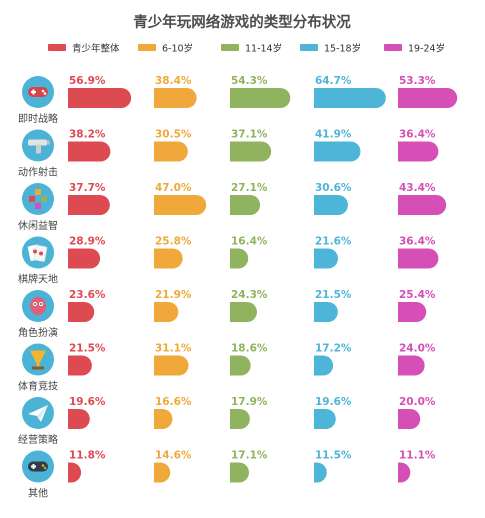 The image size is (485, 518). I want to click on data-label: 17.9%, so click(249, 402).